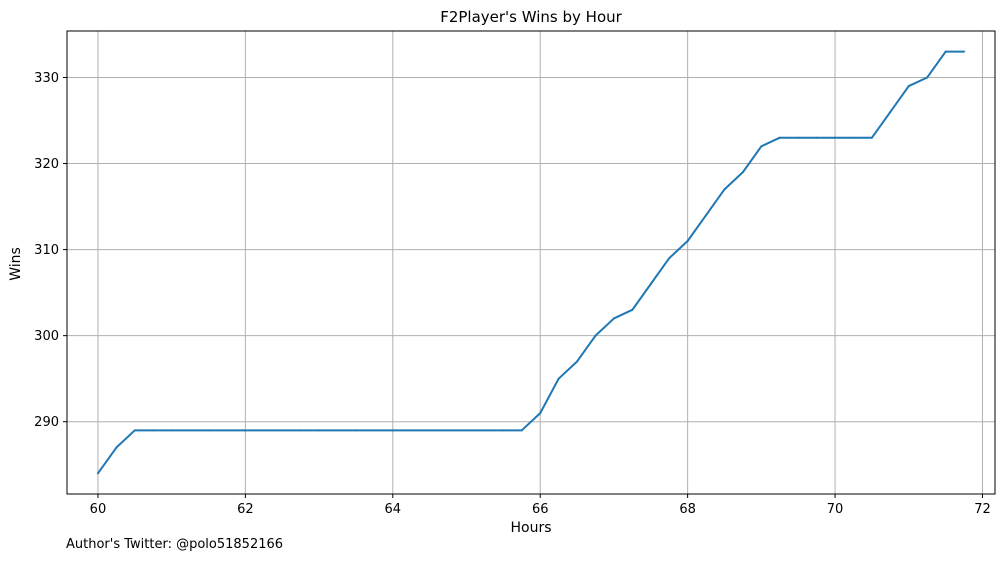  I want to click on x-tick-label: 66, so click(540, 509).